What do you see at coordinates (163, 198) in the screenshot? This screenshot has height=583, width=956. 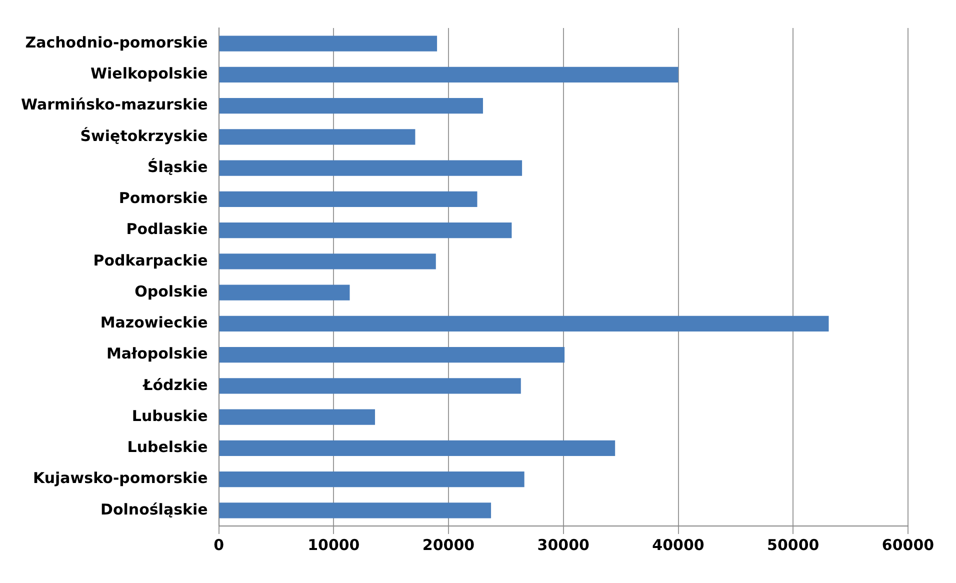 I see `y-tick-label: Pomorskie` at bounding box center [163, 198].